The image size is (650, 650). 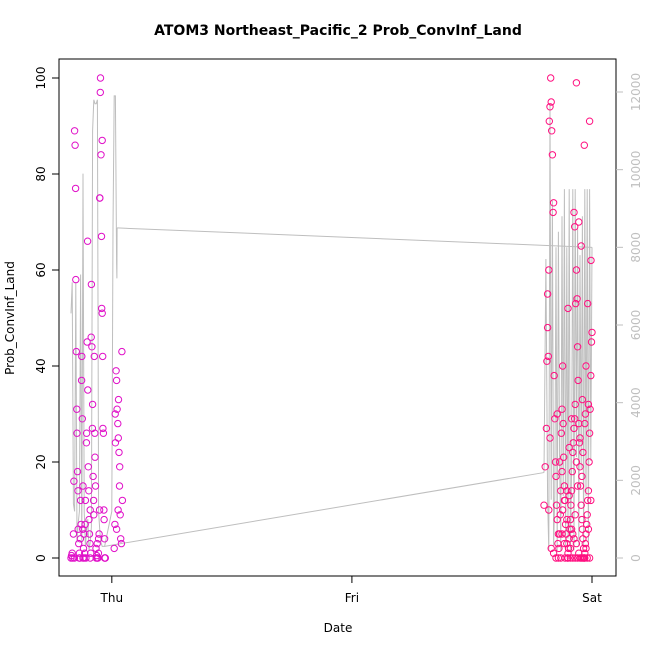 I want to click on y2-tick-label: 10000, so click(x=636, y=170).